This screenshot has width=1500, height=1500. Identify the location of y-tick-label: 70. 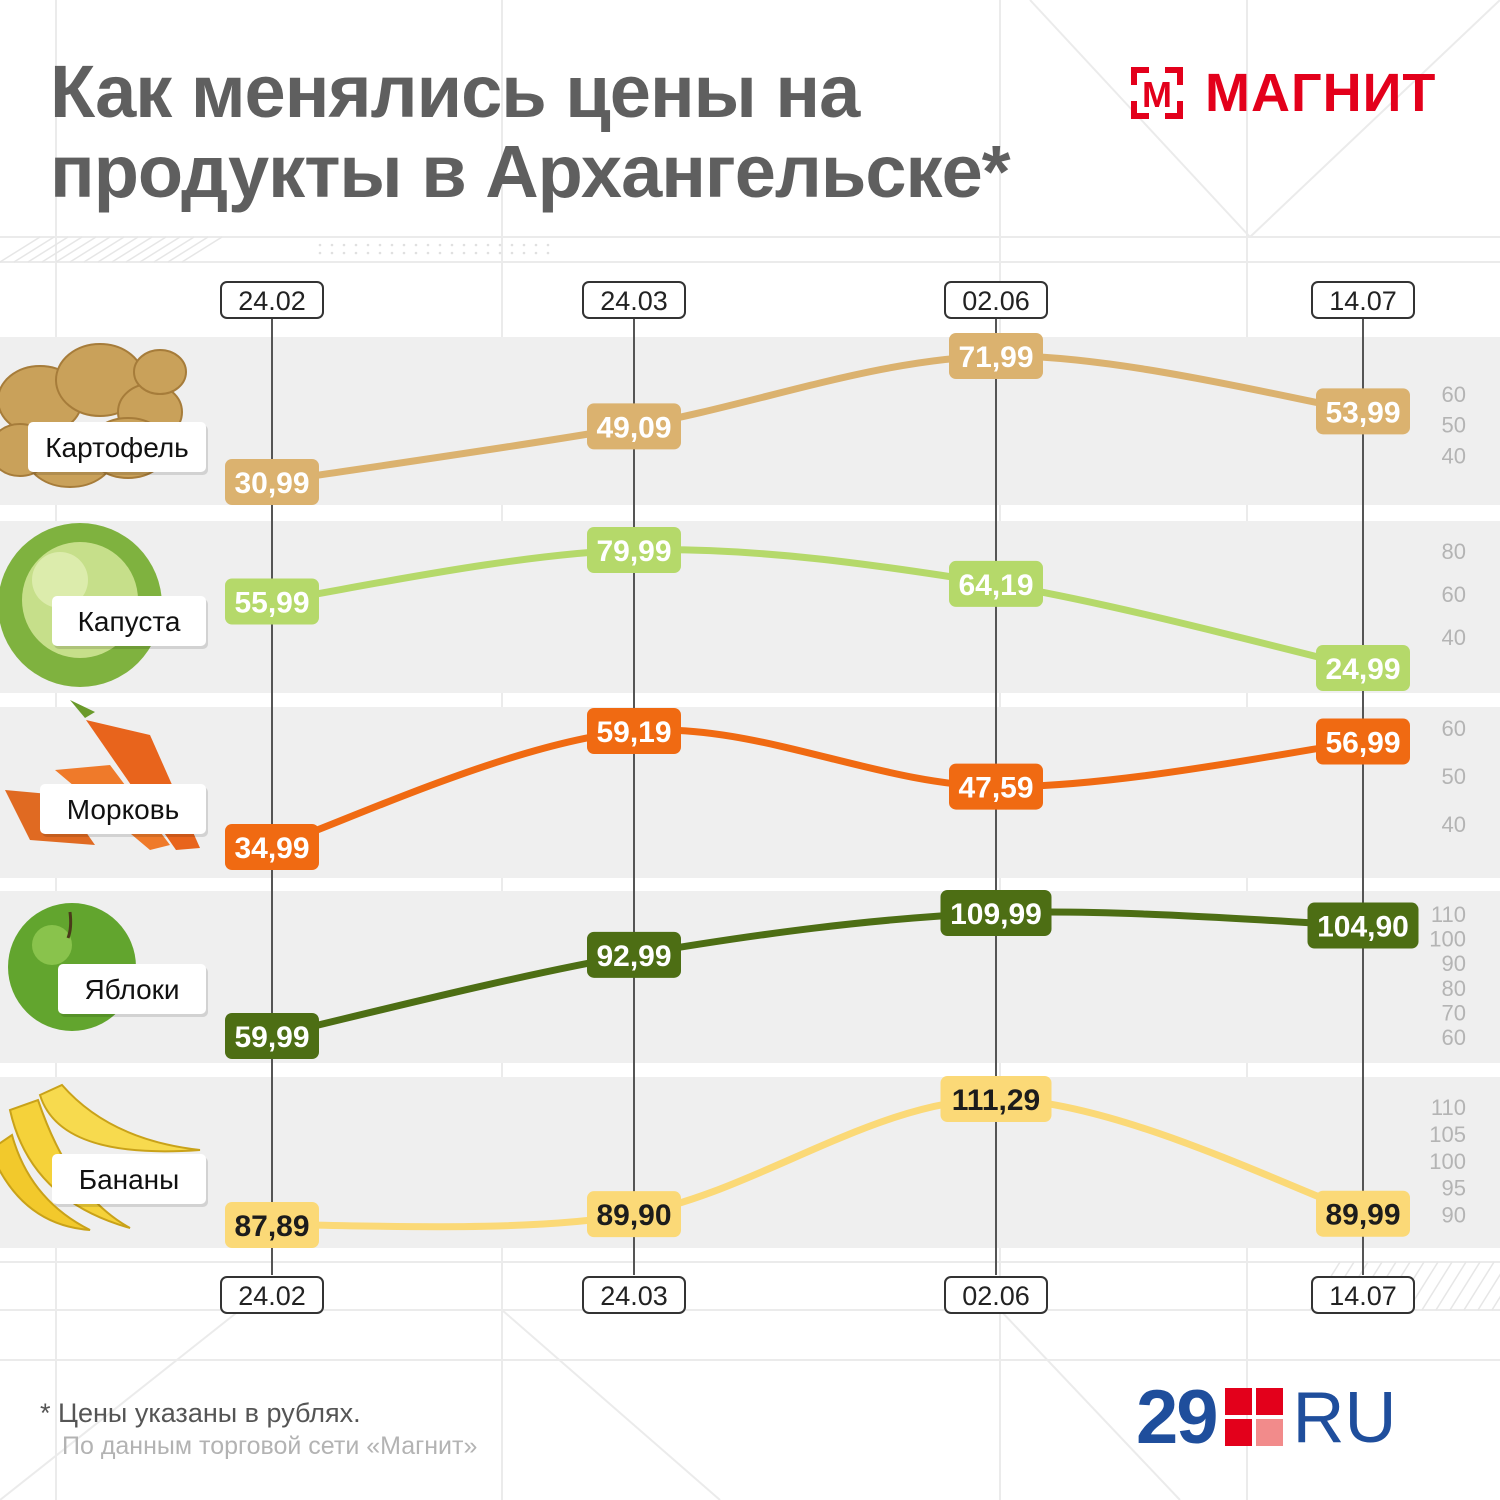
(1454, 1012).